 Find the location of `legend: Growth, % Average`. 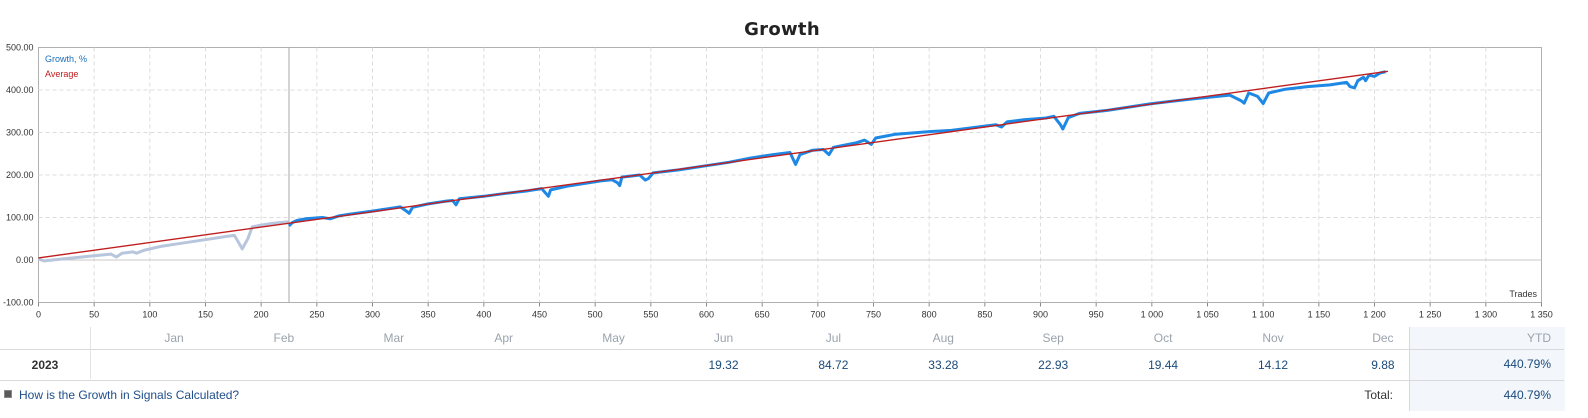

legend: Growth, % Average is located at coordinates (66, 66).